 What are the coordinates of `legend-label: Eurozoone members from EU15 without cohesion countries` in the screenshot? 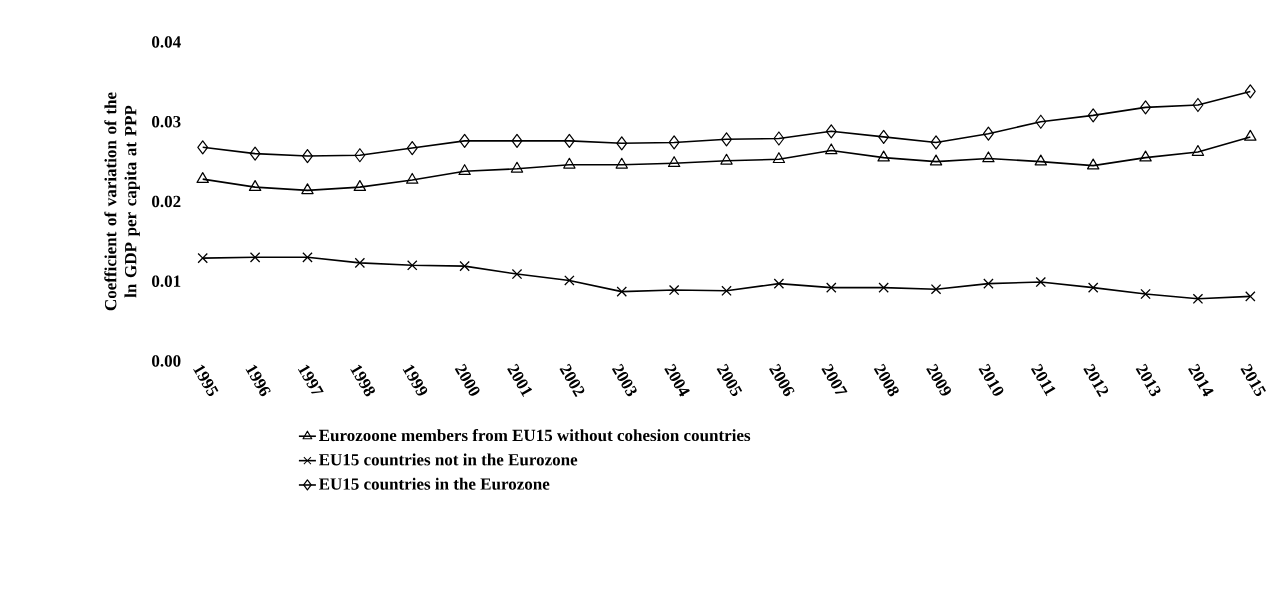 It's located at (535, 435).